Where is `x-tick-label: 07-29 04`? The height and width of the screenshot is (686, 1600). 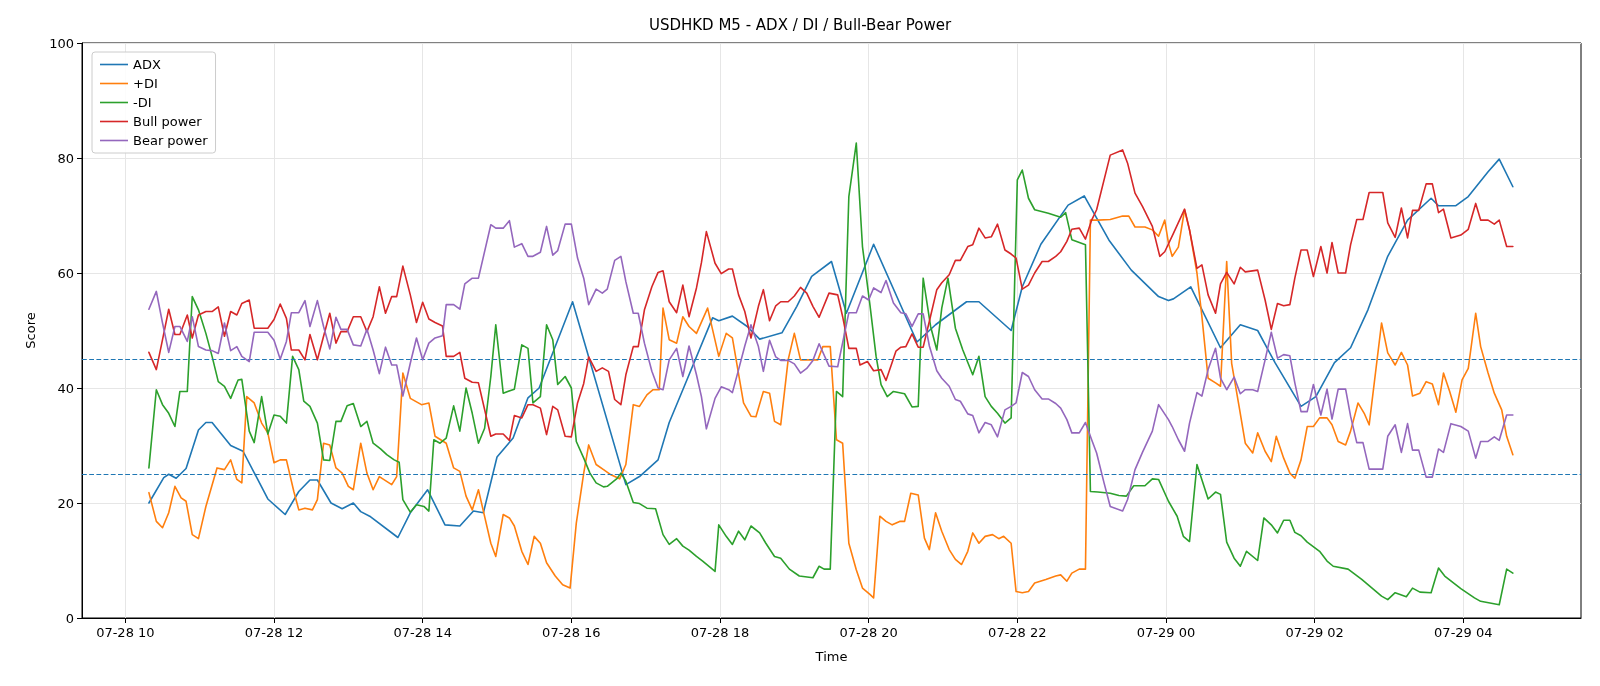
x-tick-label: 07-29 04 is located at coordinates (1463, 632).